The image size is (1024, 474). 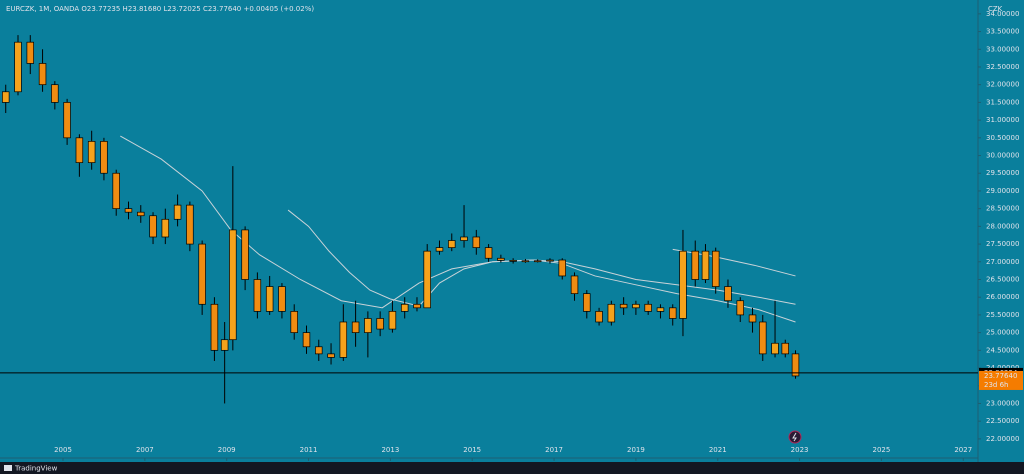 What do you see at coordinates (1002, 403) in the screenshot?
I see `y-tick-label: 23.00000` at bounding box center [1002, 403].